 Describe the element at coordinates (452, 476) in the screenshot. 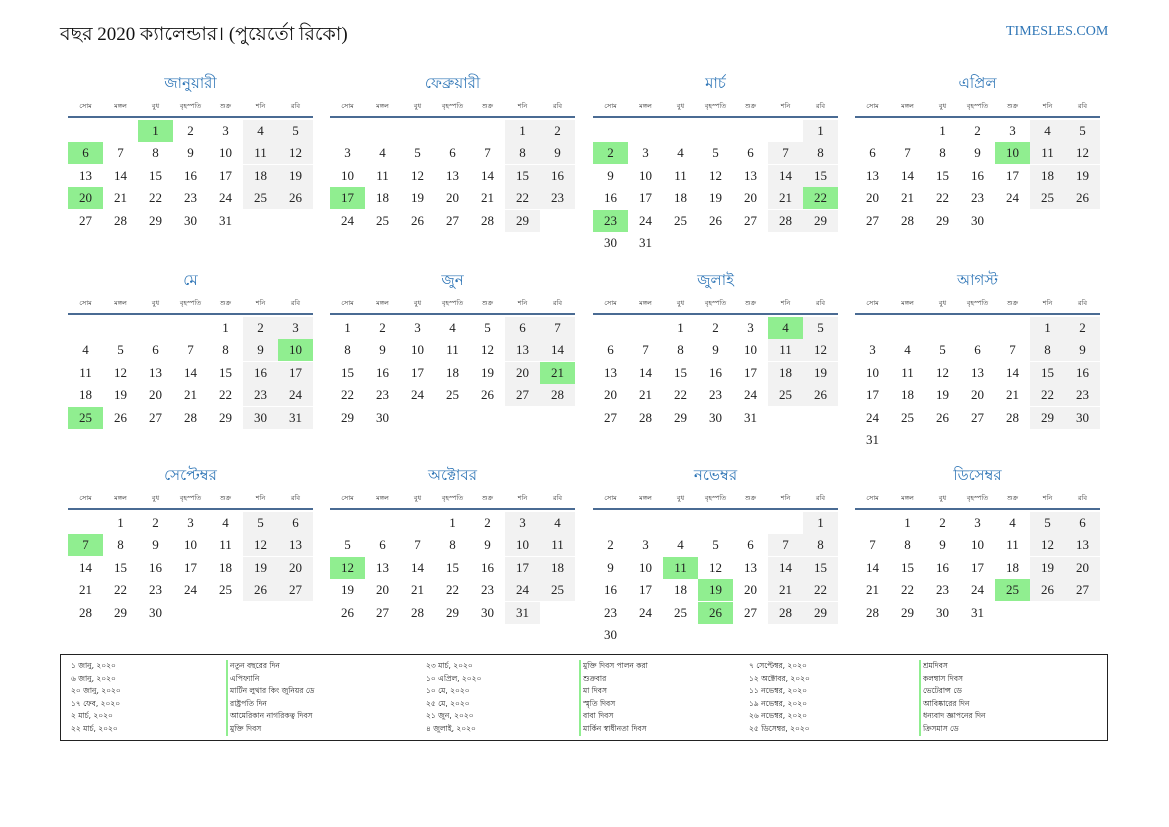

I see `month-name: অক্টোবর` at that location.